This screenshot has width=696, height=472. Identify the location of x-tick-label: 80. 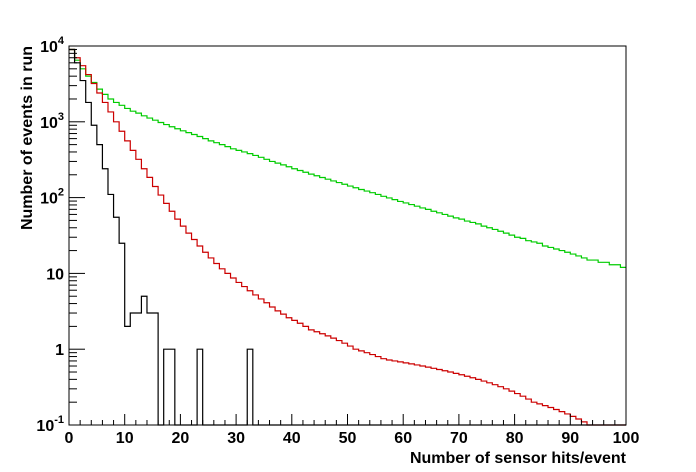
(515, 438).